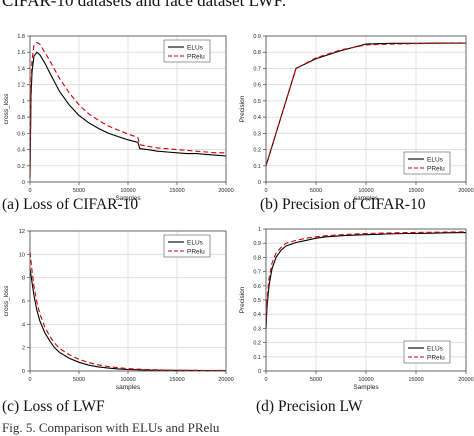 This screenshot has width=474, height=436. What do you see at coordinates (23, 325) in the screenshot?
I see `y-tick-label: 4` at bounding box center [23, 325].